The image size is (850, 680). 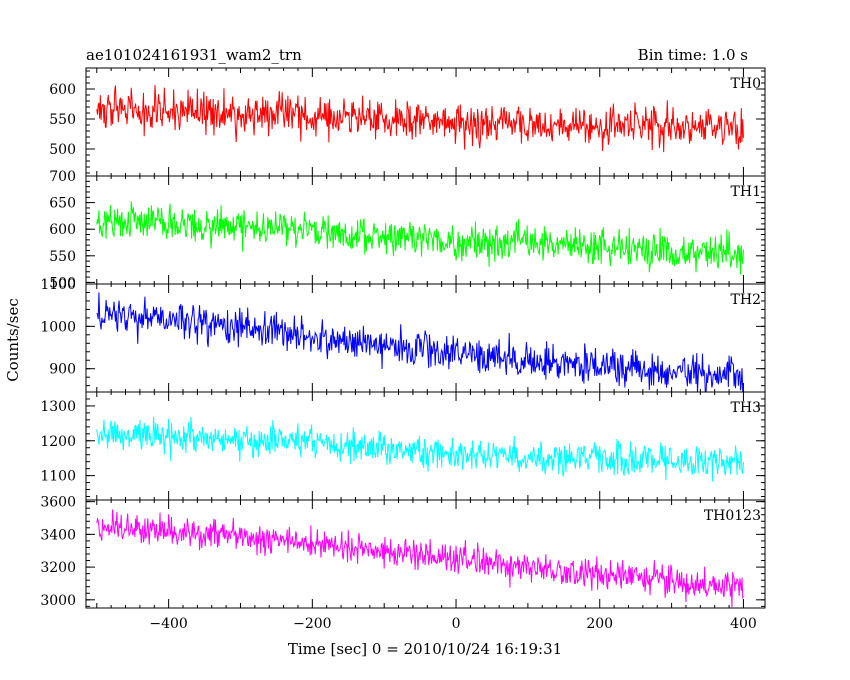 What do you see at coordinates (420, 119) in the screenshot?
I see `series-line-th0` at bounding box center [420, 119].